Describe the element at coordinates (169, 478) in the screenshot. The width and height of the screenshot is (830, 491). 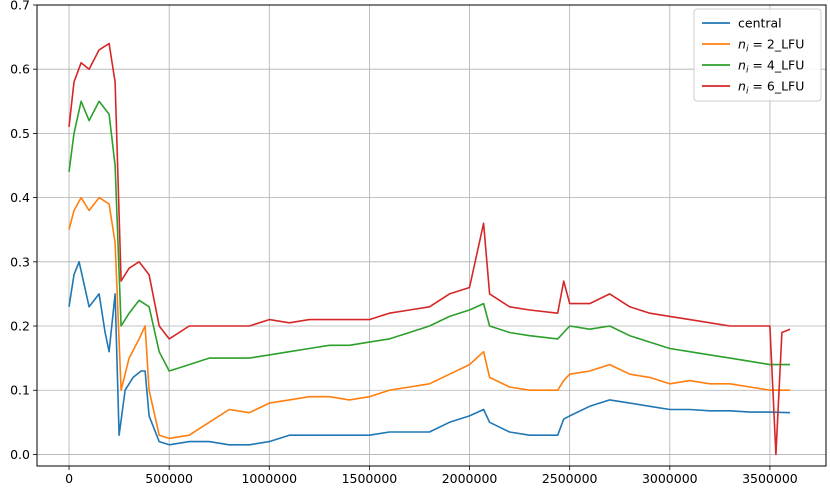
I see `x-tick-label: 500000` at that location.